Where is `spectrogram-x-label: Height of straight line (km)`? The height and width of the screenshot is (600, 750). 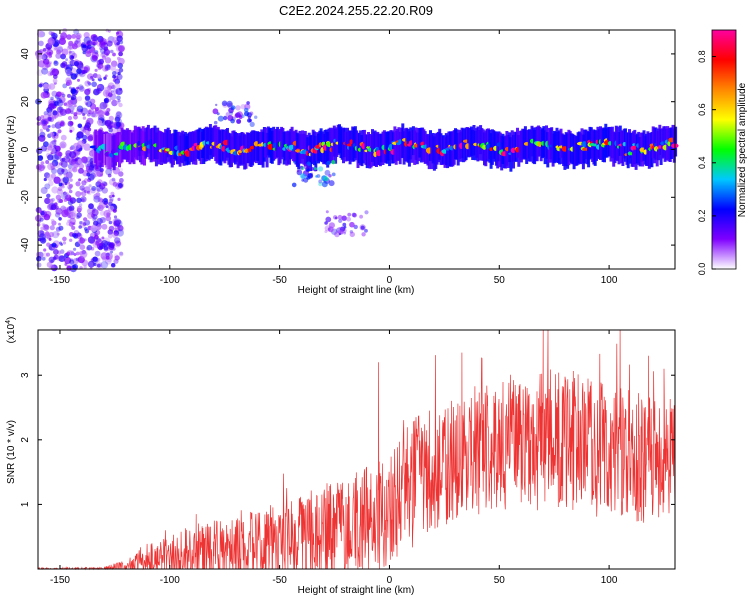
spectrogram-x-label: Height of straight line (km) is located at coordinates (356, 290).